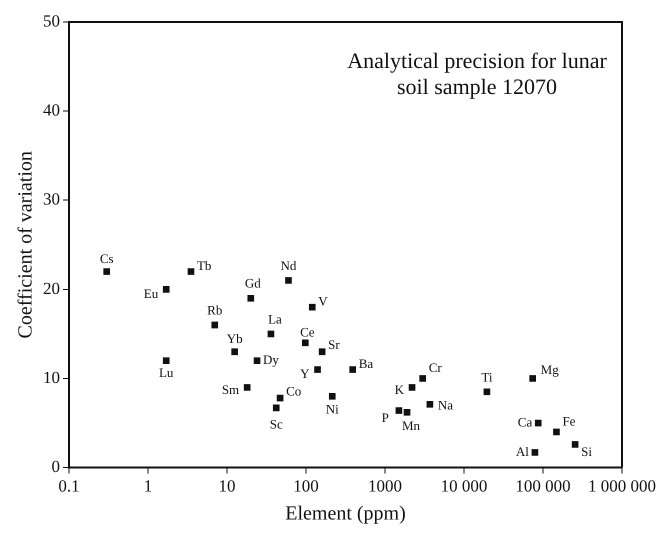 This screenshot has height=540, width=670. Describe the element at coordinates (166, 372) in the screenshot. I see `annotation: Lu` at that location.